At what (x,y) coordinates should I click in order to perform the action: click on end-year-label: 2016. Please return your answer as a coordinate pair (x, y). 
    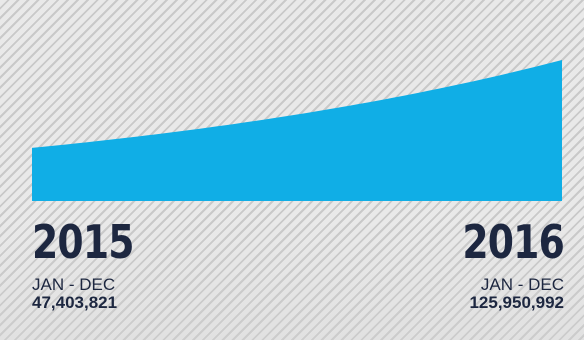
    Looking at the image, I should click on (513, 242).